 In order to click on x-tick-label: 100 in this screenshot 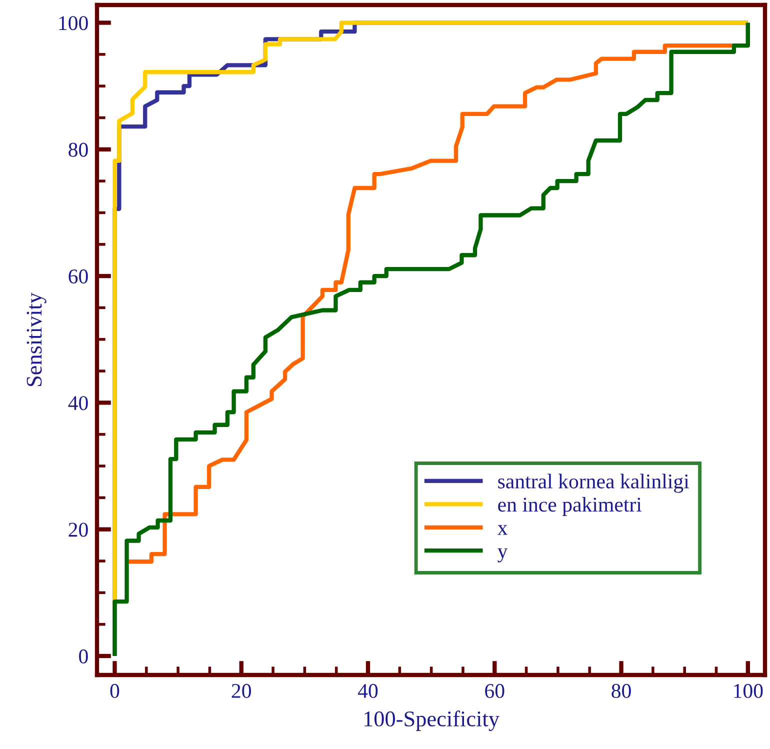, I will do `click(748, 691)`.